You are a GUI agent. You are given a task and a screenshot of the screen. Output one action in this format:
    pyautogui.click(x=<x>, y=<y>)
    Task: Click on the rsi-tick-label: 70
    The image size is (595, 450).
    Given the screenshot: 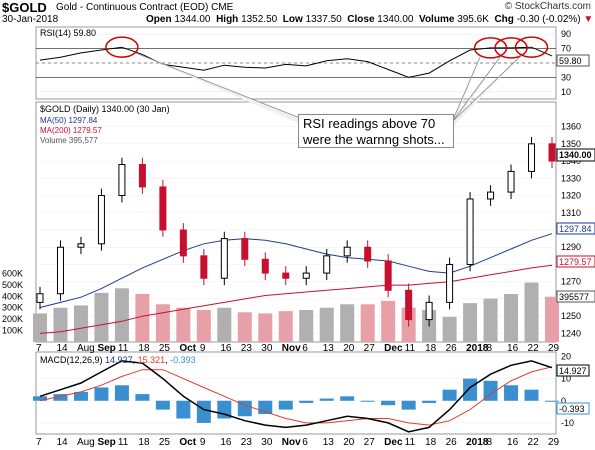 What is the action you would take?
    pyautogui.click(x=566, y=49)
    